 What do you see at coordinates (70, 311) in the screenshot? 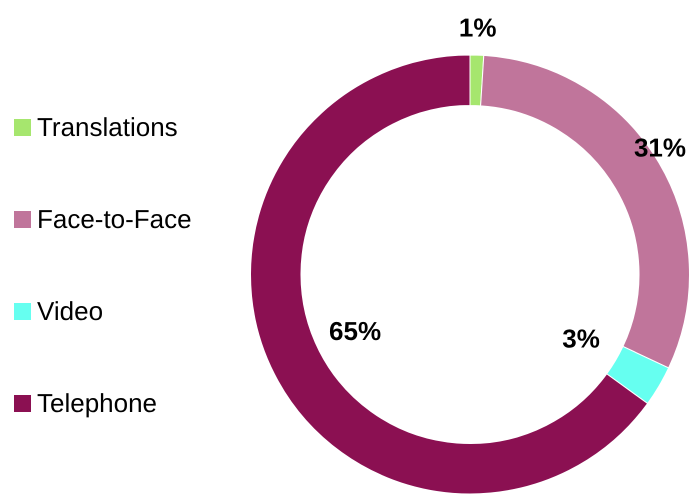
I see `legend-label: Video` at bounding box center [70, 311].